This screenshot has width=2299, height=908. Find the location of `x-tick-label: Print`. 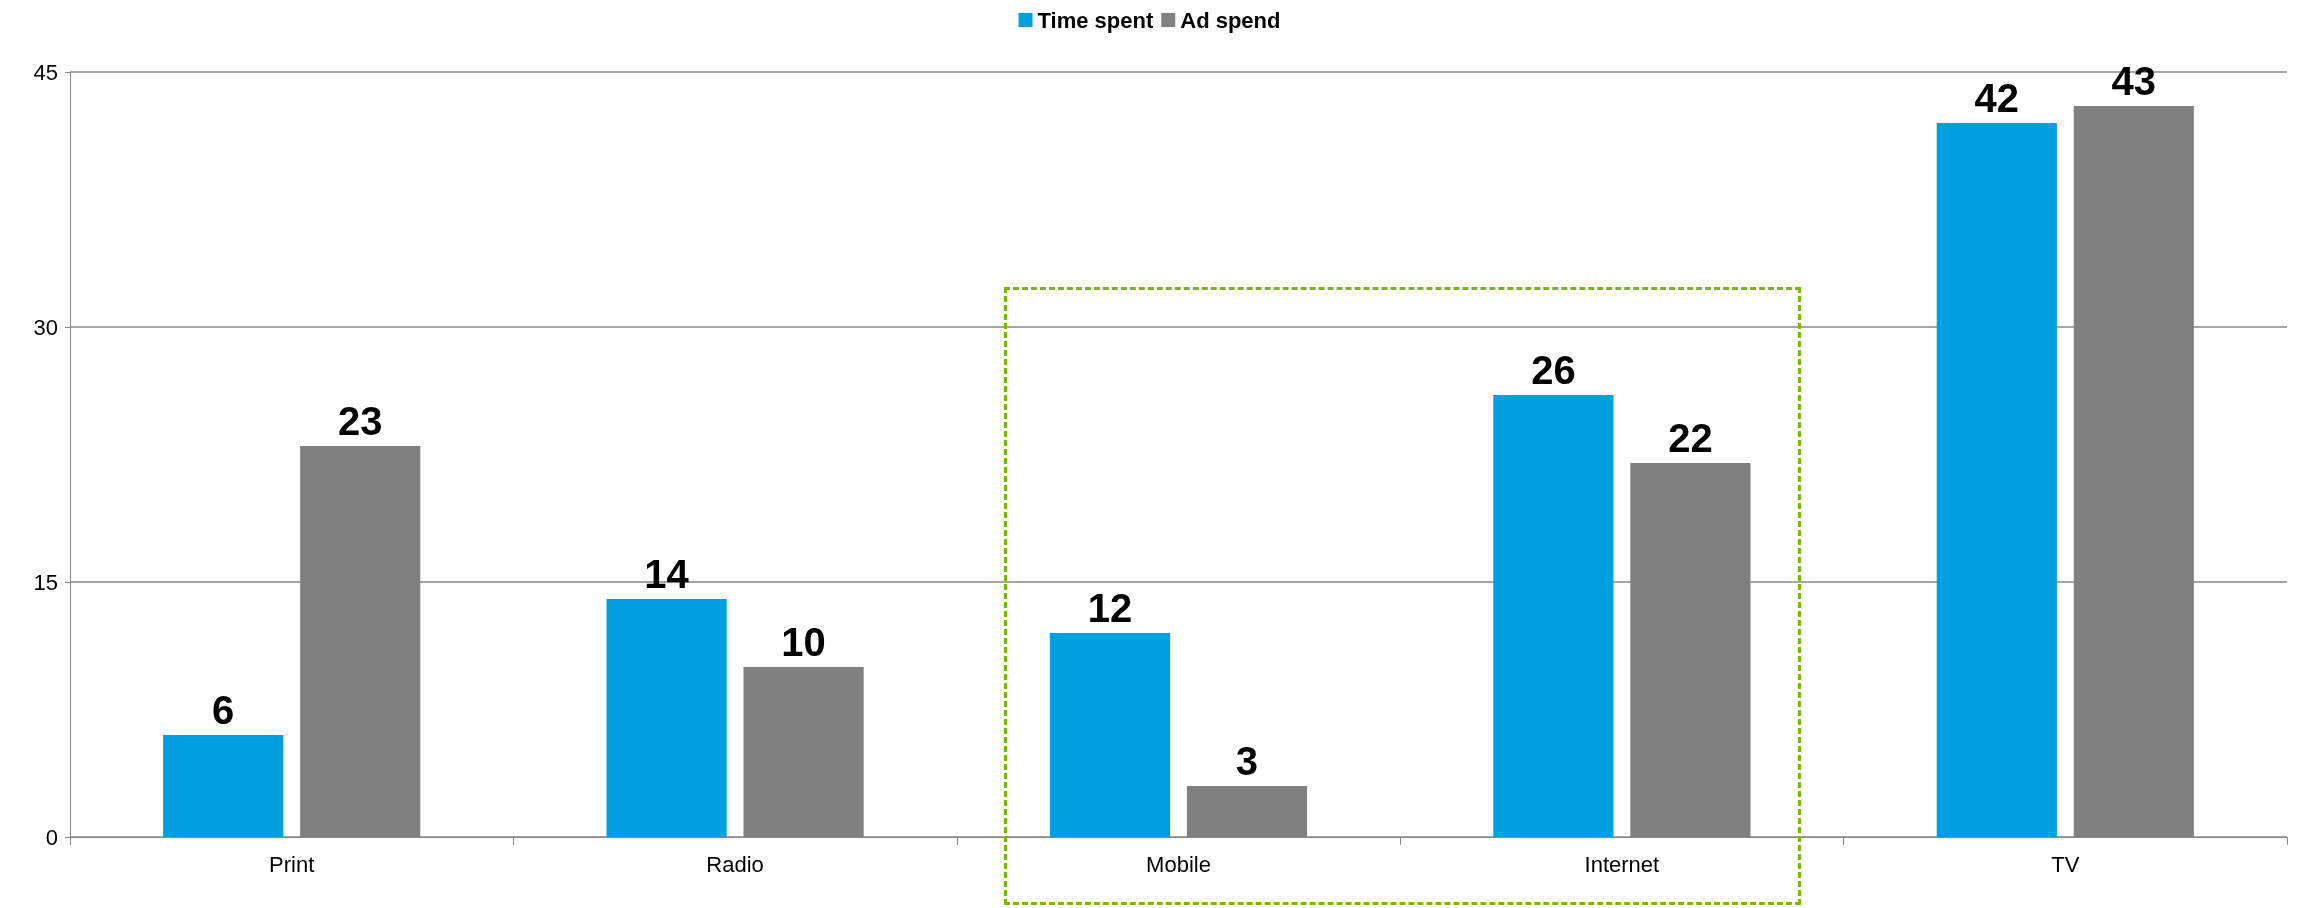

x-tick-label: Print is located at coordinates (292, 864).